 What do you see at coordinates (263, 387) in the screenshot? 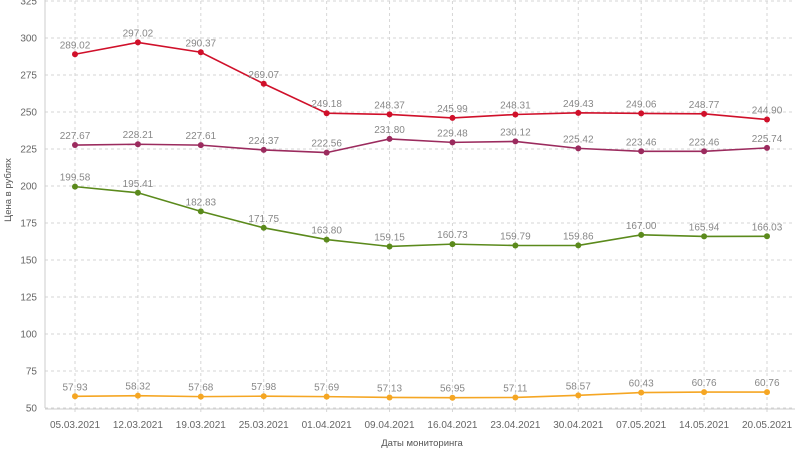
I see `data-label: 57.98` at bounding box center [263, 387].